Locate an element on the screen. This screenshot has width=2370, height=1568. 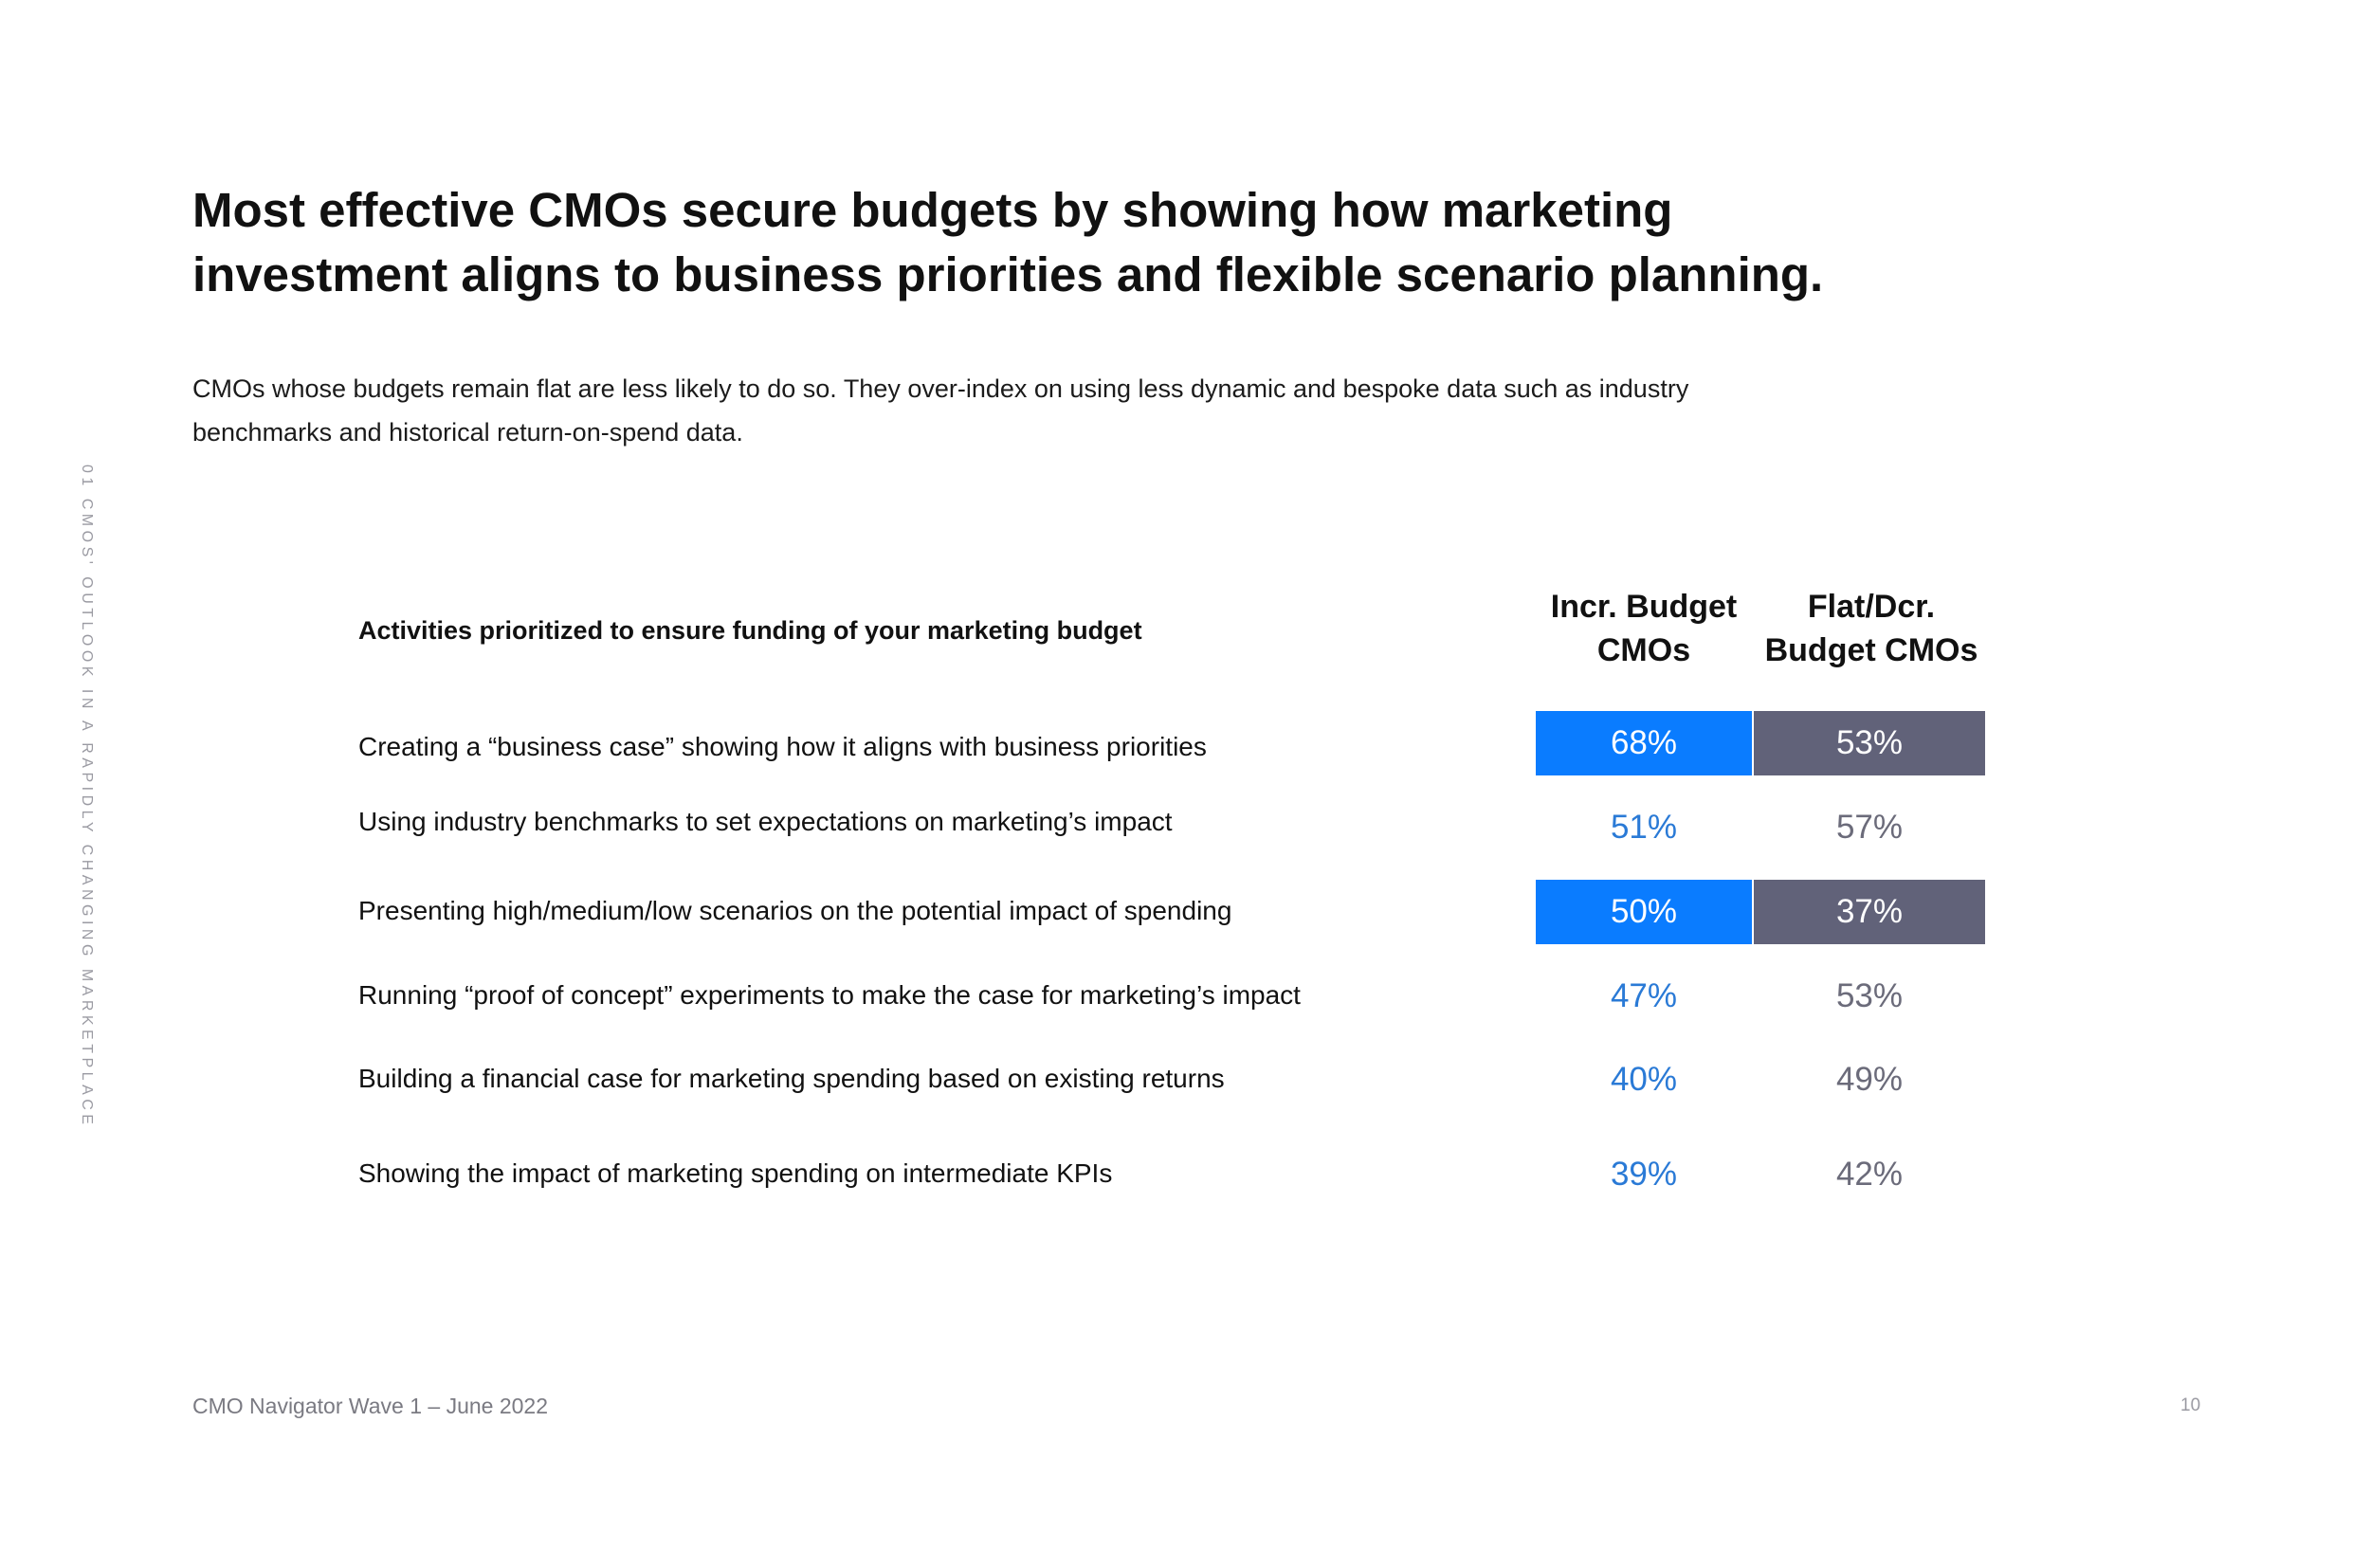
column-header-flat-line-1: Flat/Dcr. is located at coordinates (1871, 607).